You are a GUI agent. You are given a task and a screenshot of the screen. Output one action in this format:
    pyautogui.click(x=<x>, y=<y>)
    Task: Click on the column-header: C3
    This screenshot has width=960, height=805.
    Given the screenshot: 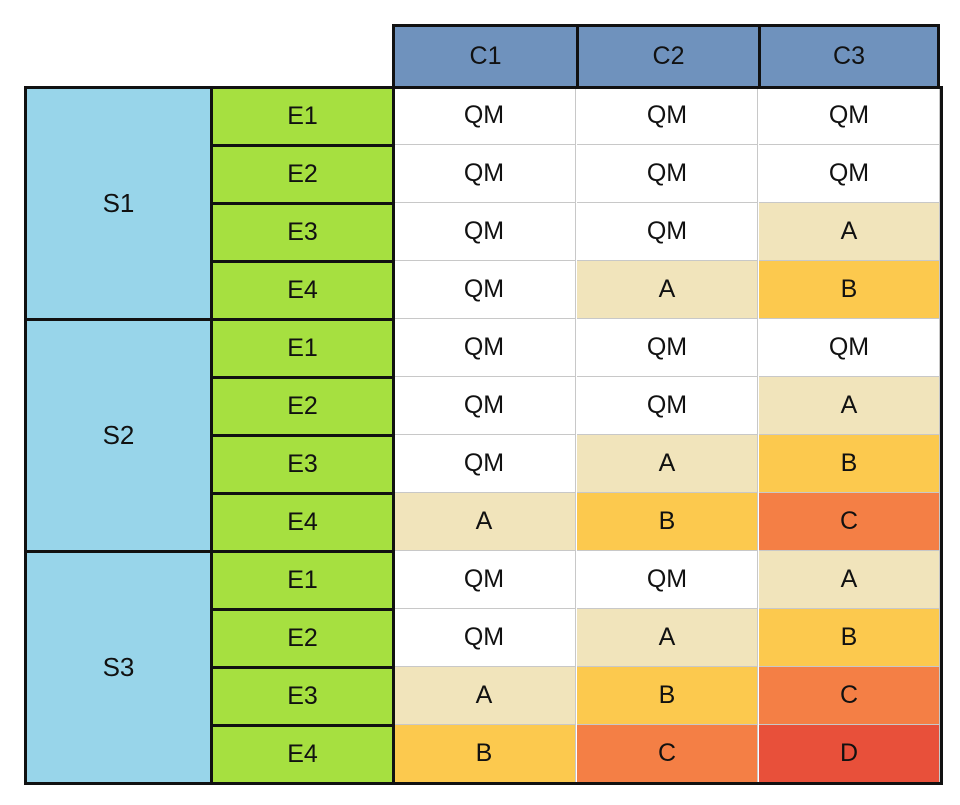 What is the action you would take?
    pyautogui.click(x=849, y=56)
    